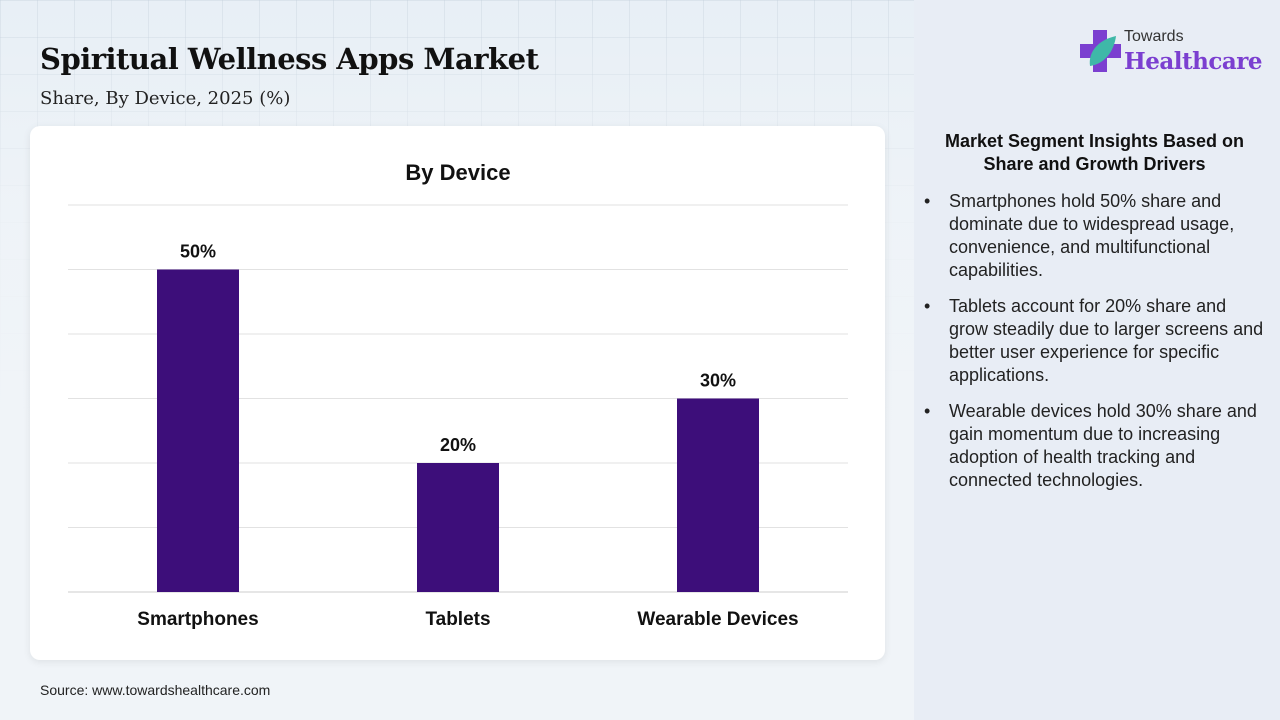  What do you see at coordinates (289, 59) in the screenshot?
I see `page-title: Spiritual Wellness Apps Market` at bounding box center [289, 59].